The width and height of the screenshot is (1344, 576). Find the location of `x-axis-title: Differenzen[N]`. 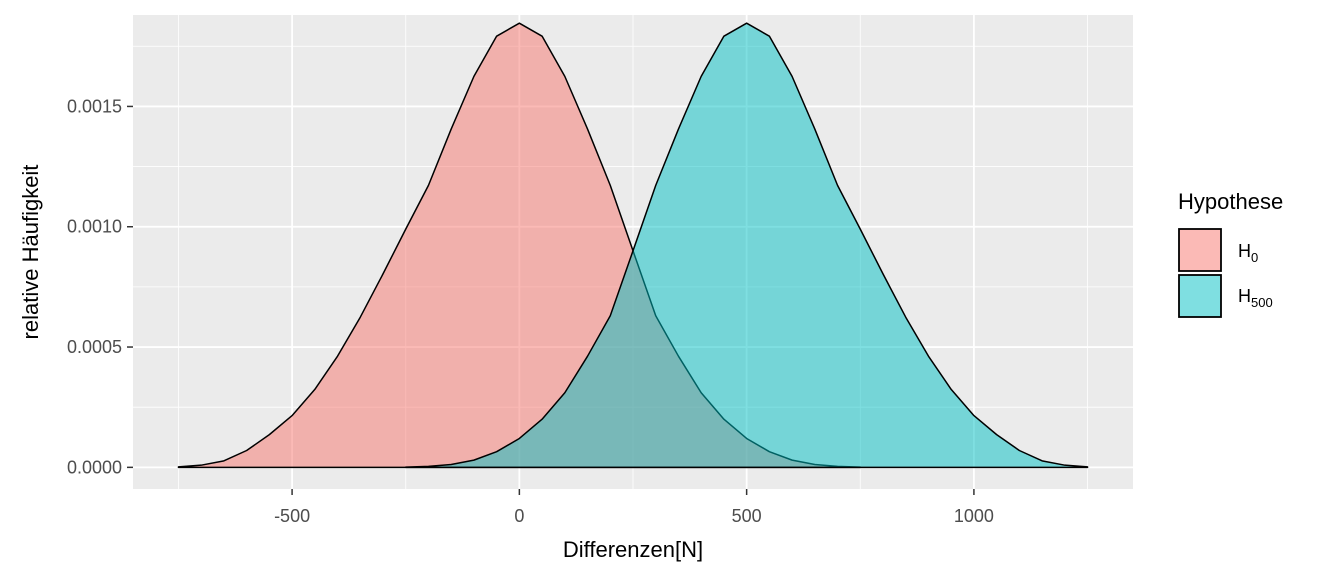

x-axis-title: Differenzen[N] is located at coordinates (633, 549).